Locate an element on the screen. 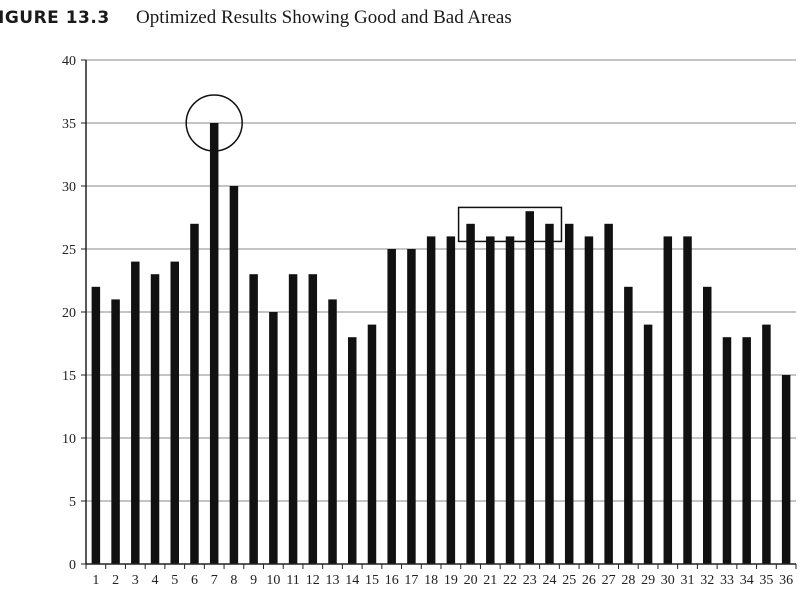  x-tick-label-24: 24 is located at coordinates (549, 580).